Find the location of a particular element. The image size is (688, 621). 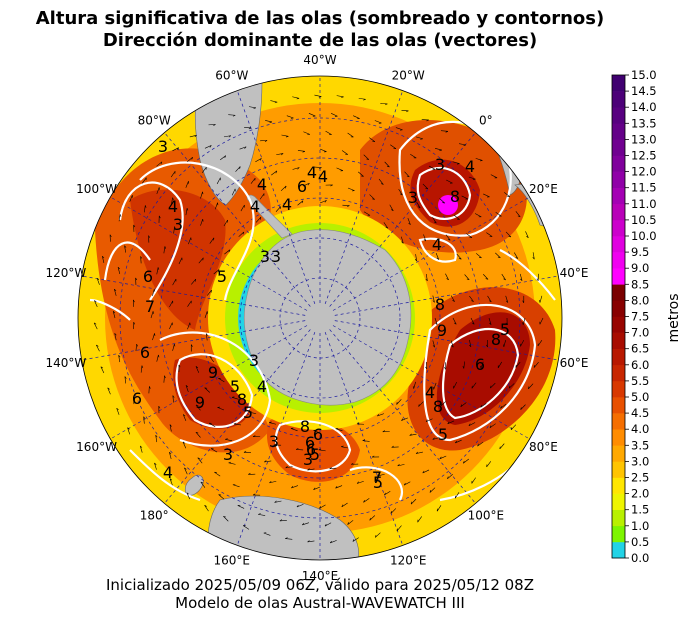

colorbar-tick-label: 4.5 is located at coordinates (640, 413).